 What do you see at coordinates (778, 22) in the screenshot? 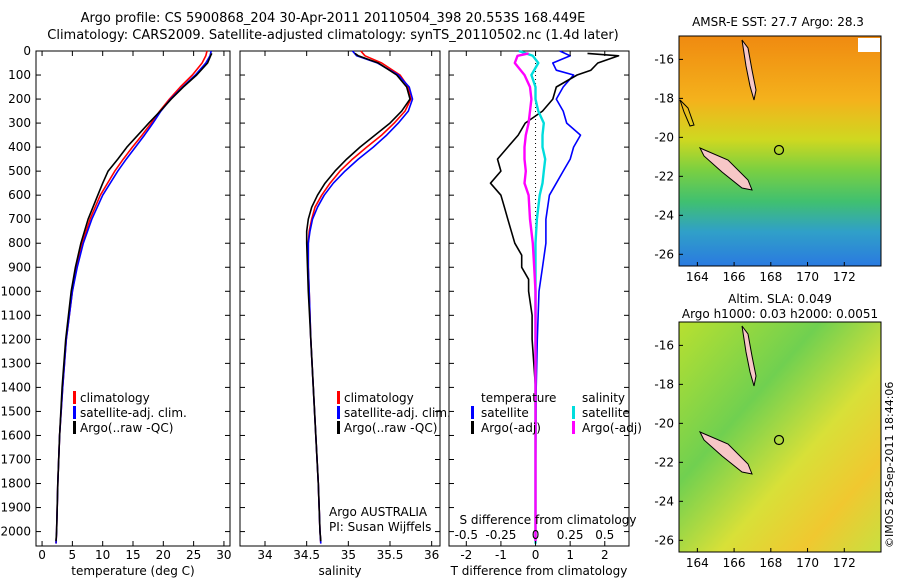
I see `sst-map-title: AMSR-E SST: 27.7 Argo: 28.3` at bounding box center [778, 22].